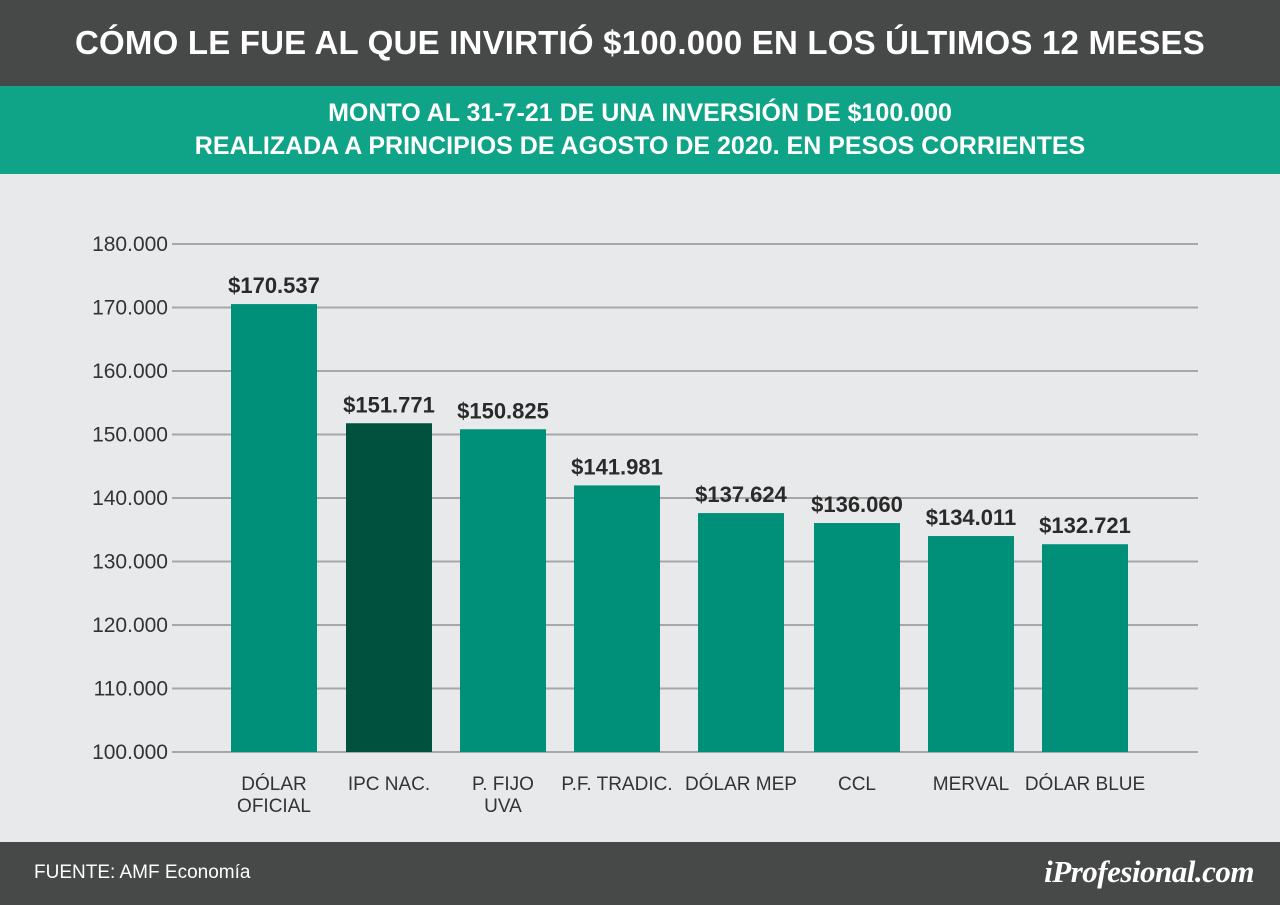  I want to click on bar-value-label: $137.624, so click(741, 494).